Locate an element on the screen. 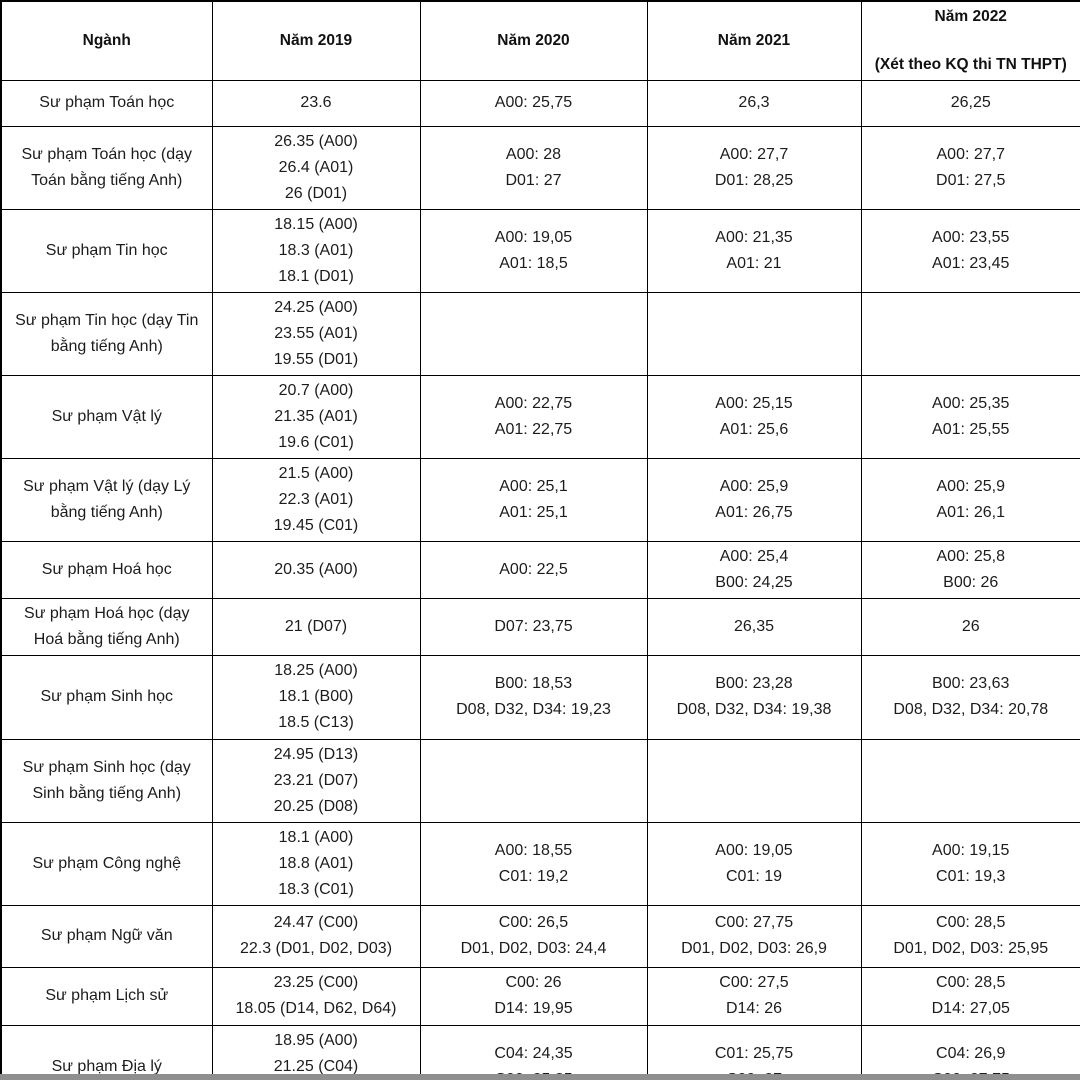  score-cell-2020: A00: 22,5 is located at coordinates (533, 569).